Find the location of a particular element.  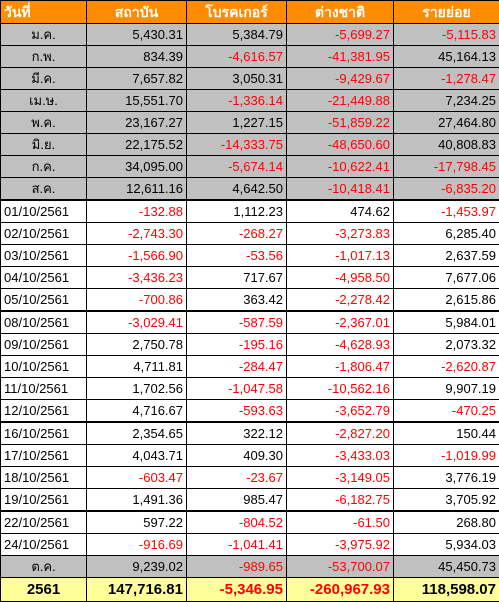

institution-cell: 834.39 is located at coordinates (137, 57).